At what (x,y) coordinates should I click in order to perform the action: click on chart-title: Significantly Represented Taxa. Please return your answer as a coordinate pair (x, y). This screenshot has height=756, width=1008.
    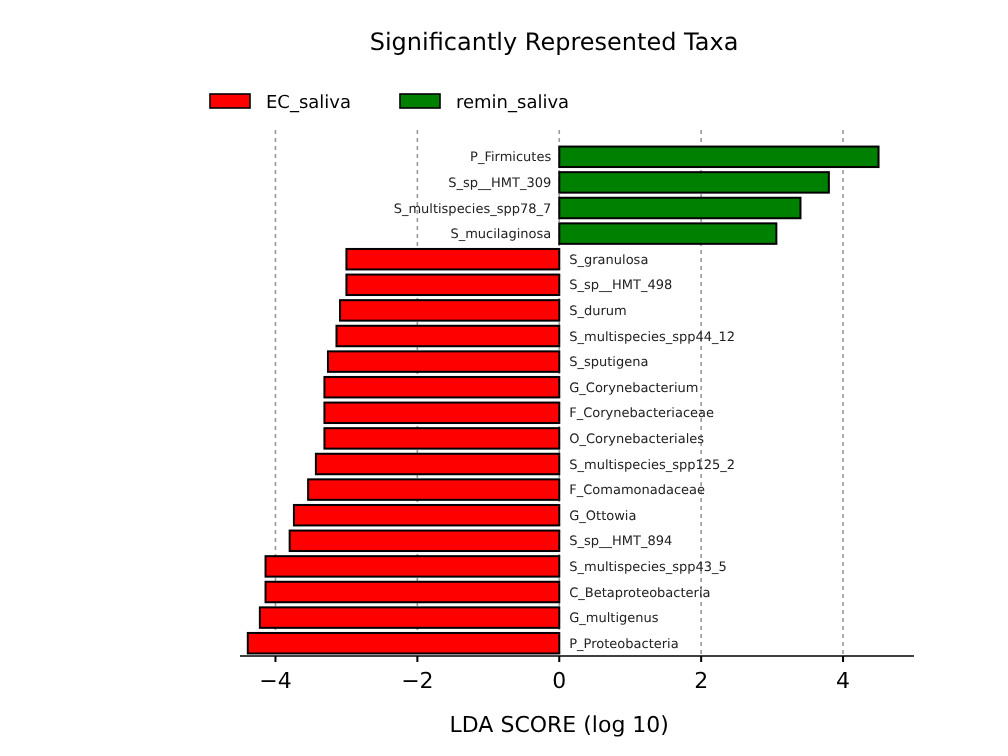
    Looking at the image, I should click on (554, 42).